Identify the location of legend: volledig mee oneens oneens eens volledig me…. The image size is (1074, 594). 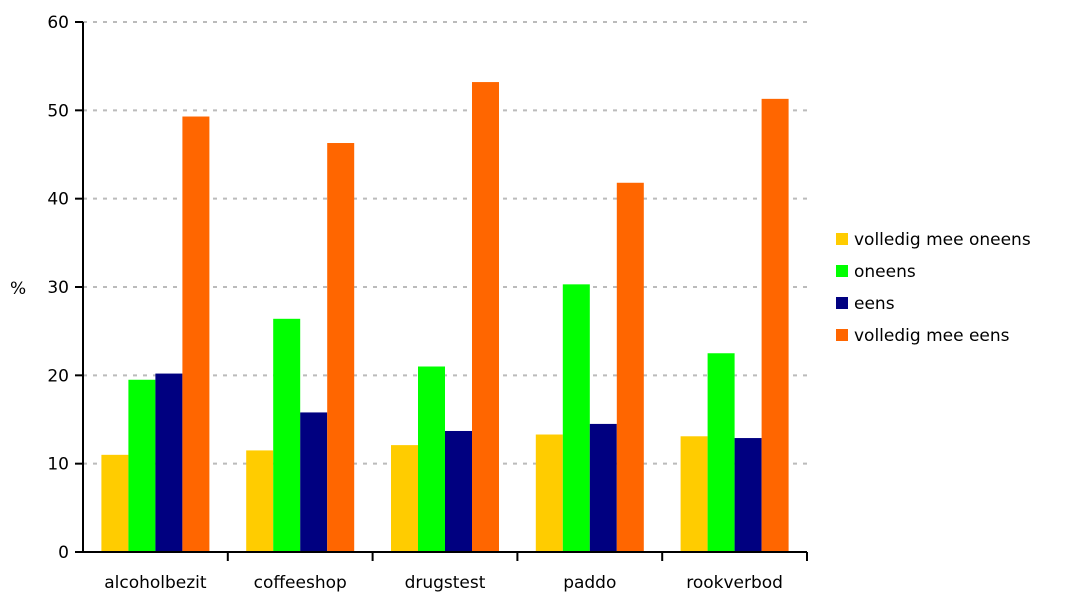
(933, 288).